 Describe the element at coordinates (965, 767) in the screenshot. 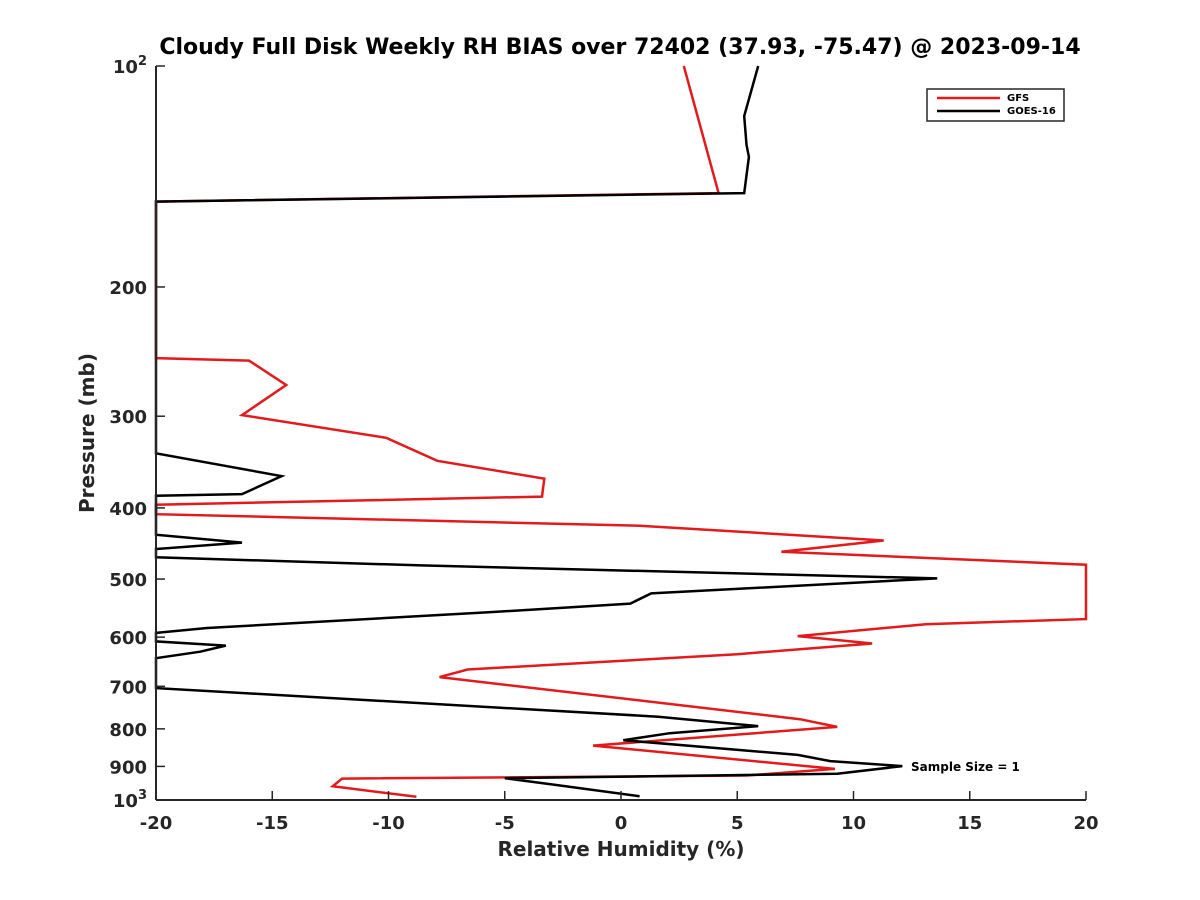

I see `sample-size-annotation: Sample Size = 1` at that location.